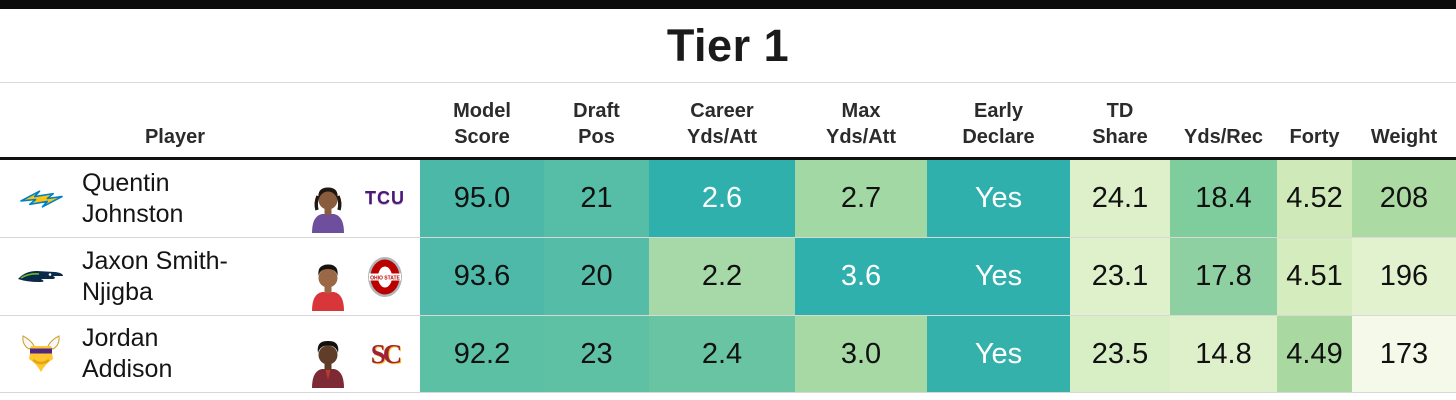 The width and height of the screenshot is (1456, 400). Describe the element at coordinates (482, 124) in the screenshot. I see `col-header-model-score: Model Score` at that location.